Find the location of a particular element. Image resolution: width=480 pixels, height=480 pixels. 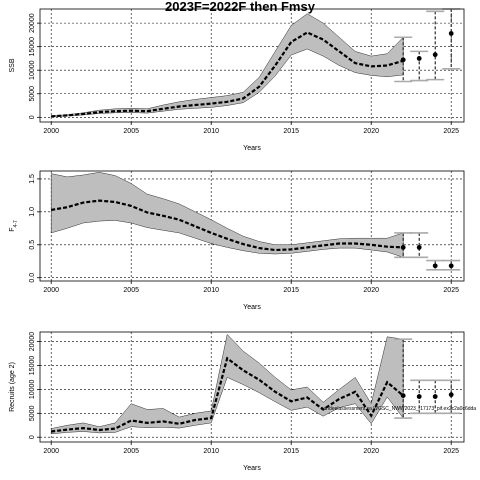

y-axis-label: SSB is located at coordinates (12, 65).